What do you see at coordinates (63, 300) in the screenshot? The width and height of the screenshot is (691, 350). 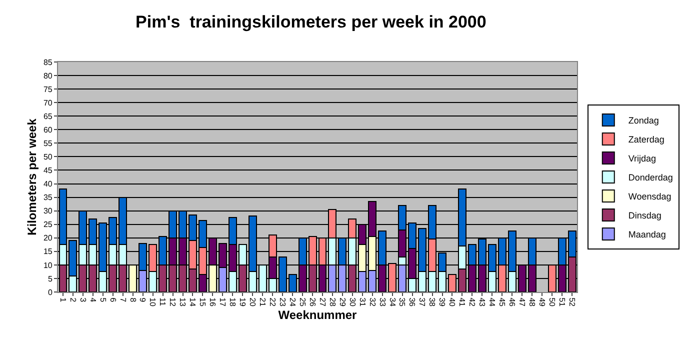 I see `x-tick-label: 1` at bounding box center [63, 300].